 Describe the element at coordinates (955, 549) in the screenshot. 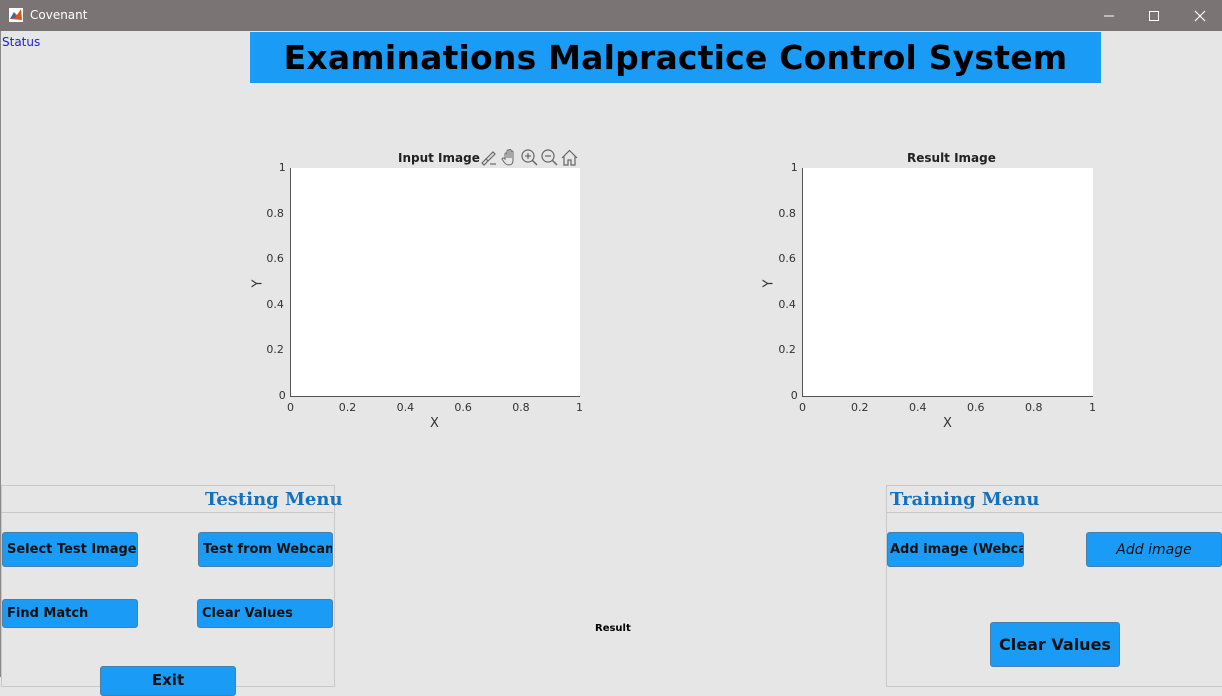

I see `add-image-webcam-button: Add image (Webcam` at that location.